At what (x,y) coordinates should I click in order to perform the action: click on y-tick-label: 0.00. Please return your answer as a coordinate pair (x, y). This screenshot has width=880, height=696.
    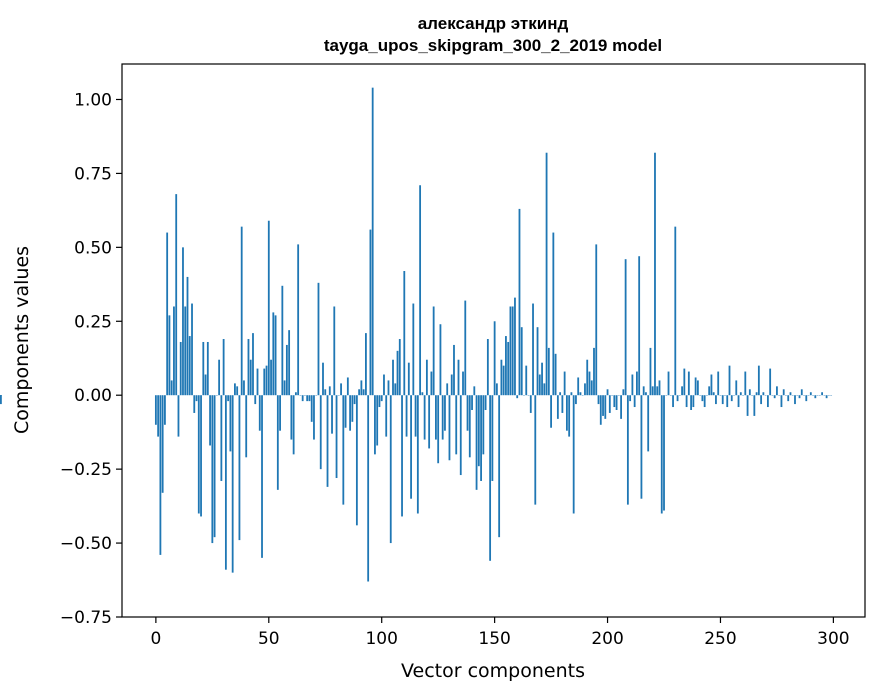
    Looking at the image, I should click on (93, 396).